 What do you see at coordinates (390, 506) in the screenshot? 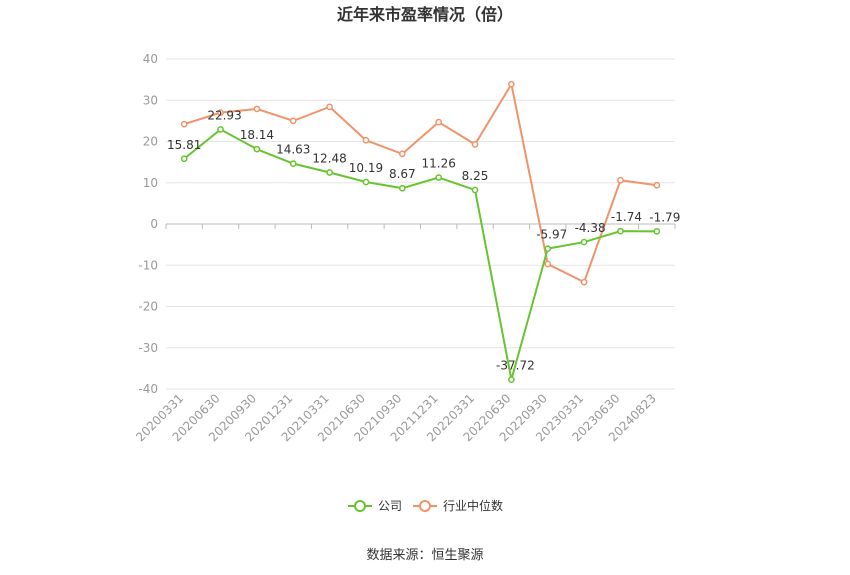
I see `legend-label: 公司` at bounding box center [390, 506].